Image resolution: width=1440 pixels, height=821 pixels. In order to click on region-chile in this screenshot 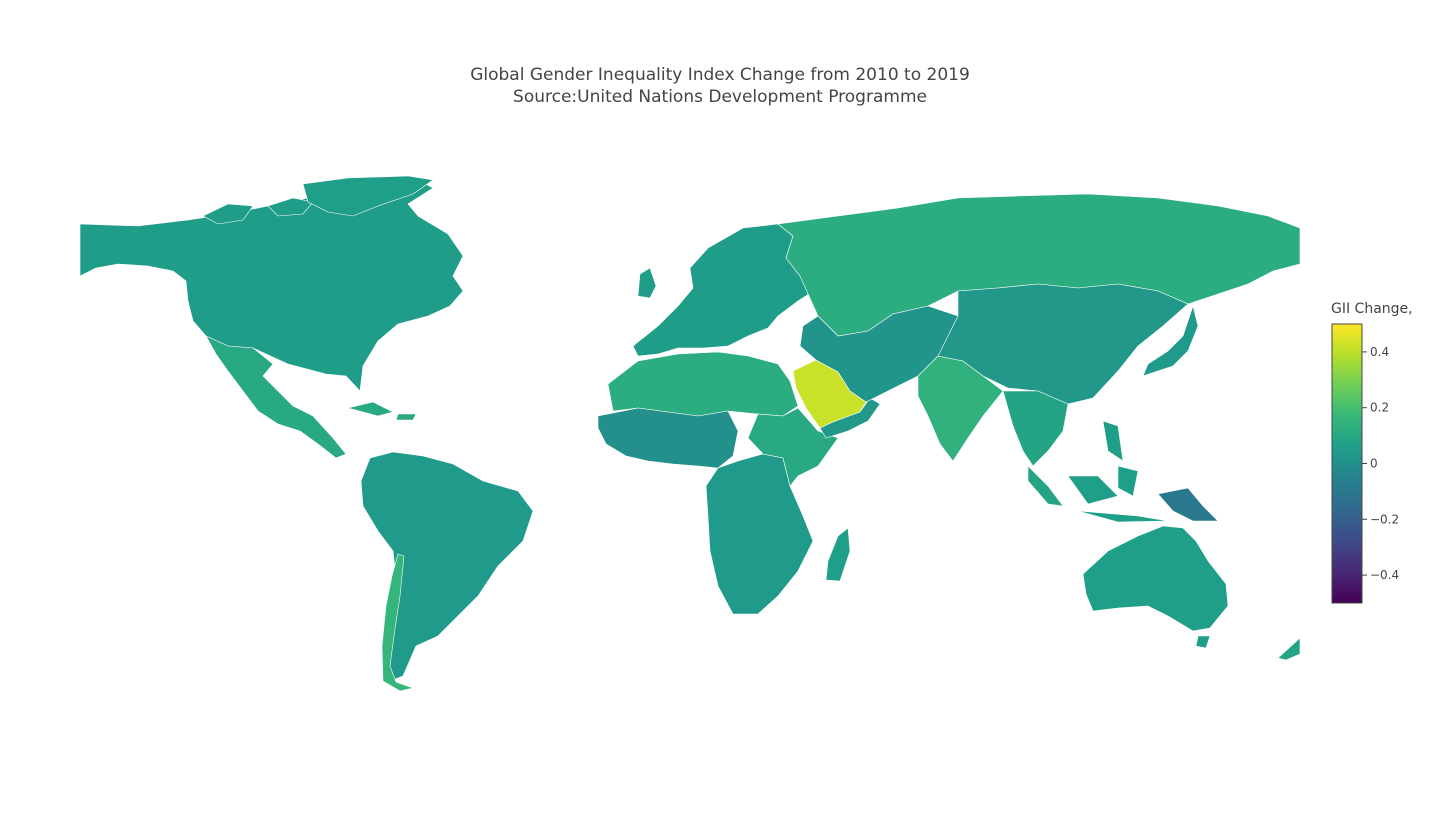, I will do `click(398, 622)`.